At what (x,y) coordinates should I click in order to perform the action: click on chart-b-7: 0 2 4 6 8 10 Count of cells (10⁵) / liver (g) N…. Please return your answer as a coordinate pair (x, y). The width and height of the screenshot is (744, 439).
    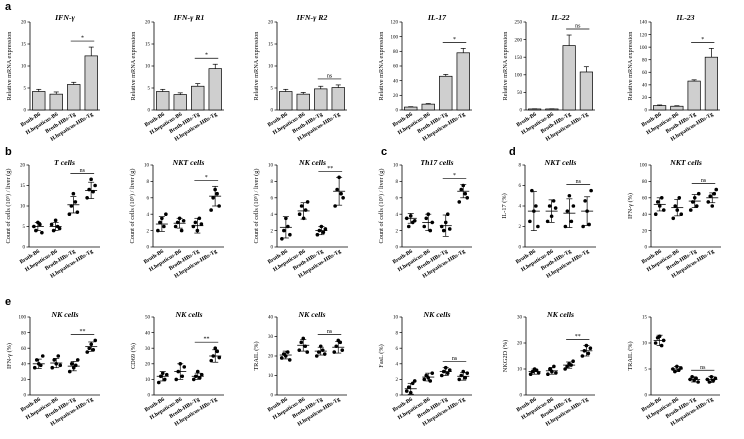
    Looking at the image, I should click on (176, 219).